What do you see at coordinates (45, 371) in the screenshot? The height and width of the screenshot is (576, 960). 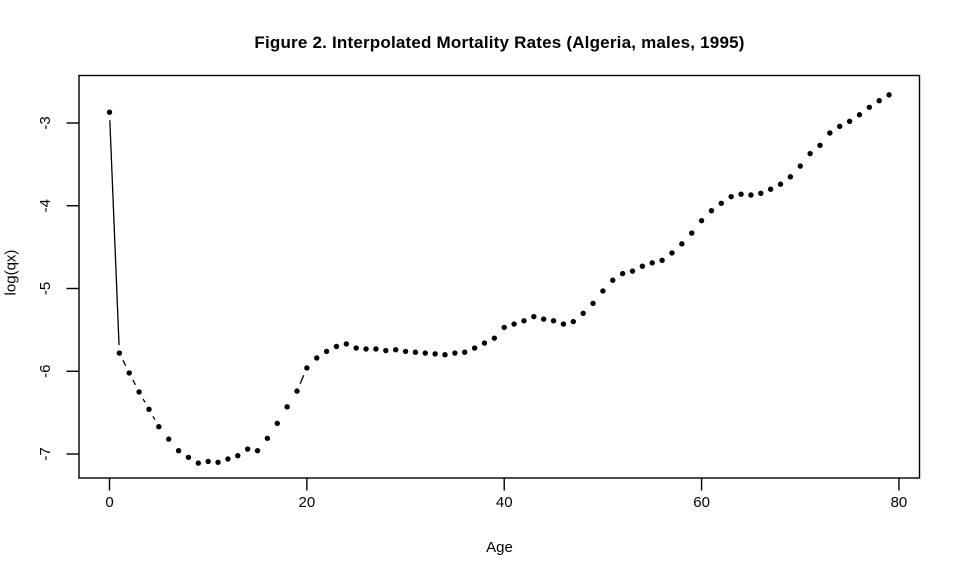 I see `y-tick-label: -6` at bounding box center [45, 371].